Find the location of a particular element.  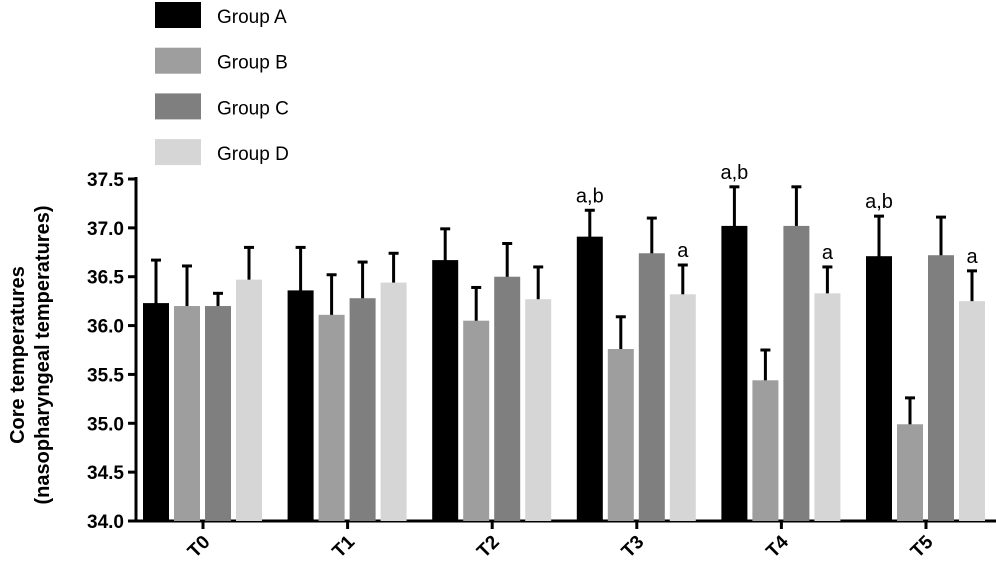

bar-group-a-t5 is located at coordinates (879, 388).